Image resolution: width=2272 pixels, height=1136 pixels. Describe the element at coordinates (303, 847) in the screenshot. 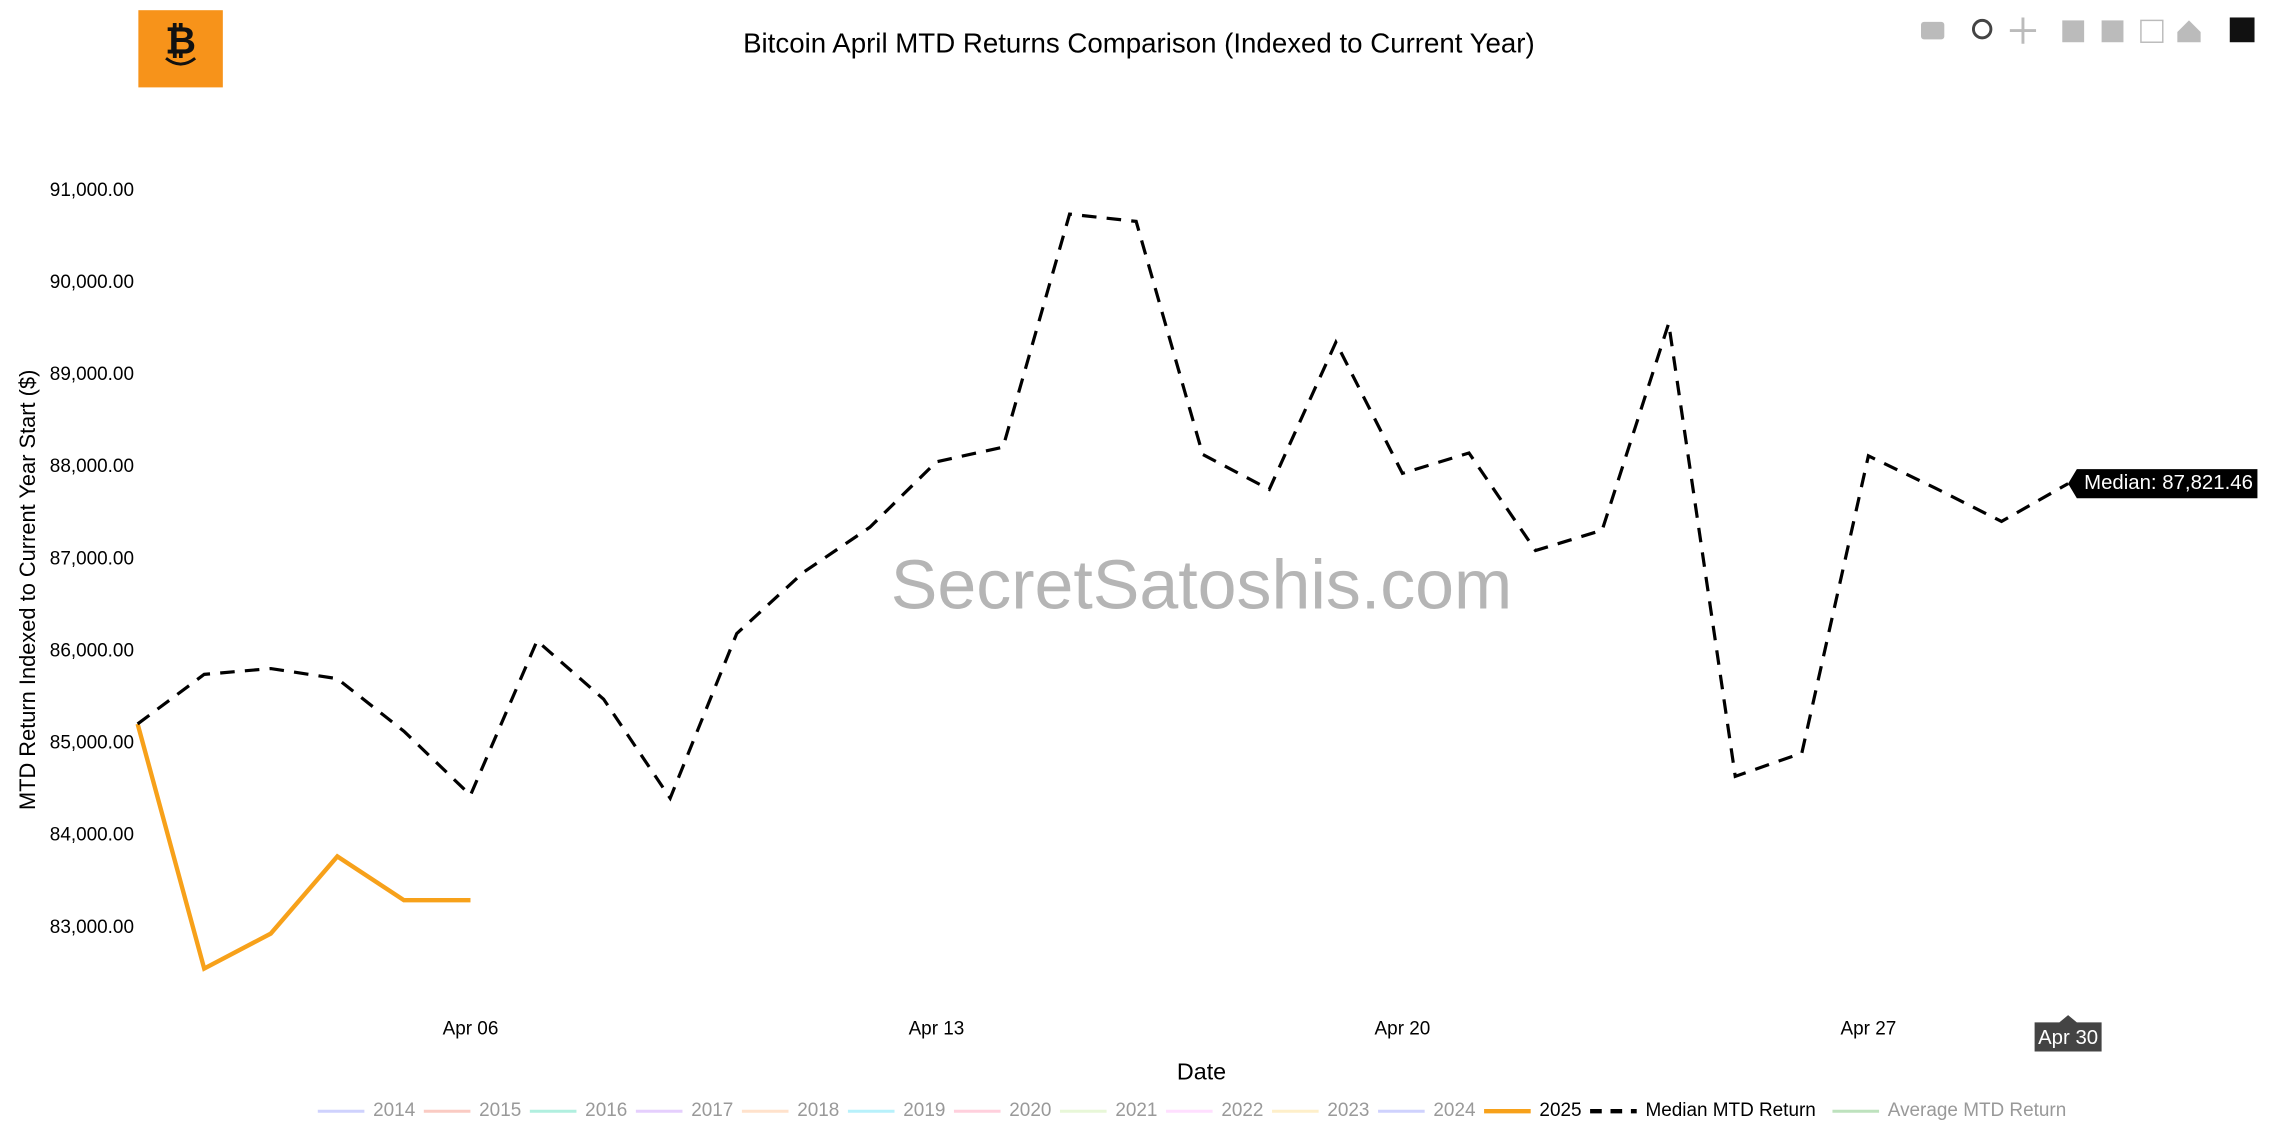

I see `series-line` at that location.